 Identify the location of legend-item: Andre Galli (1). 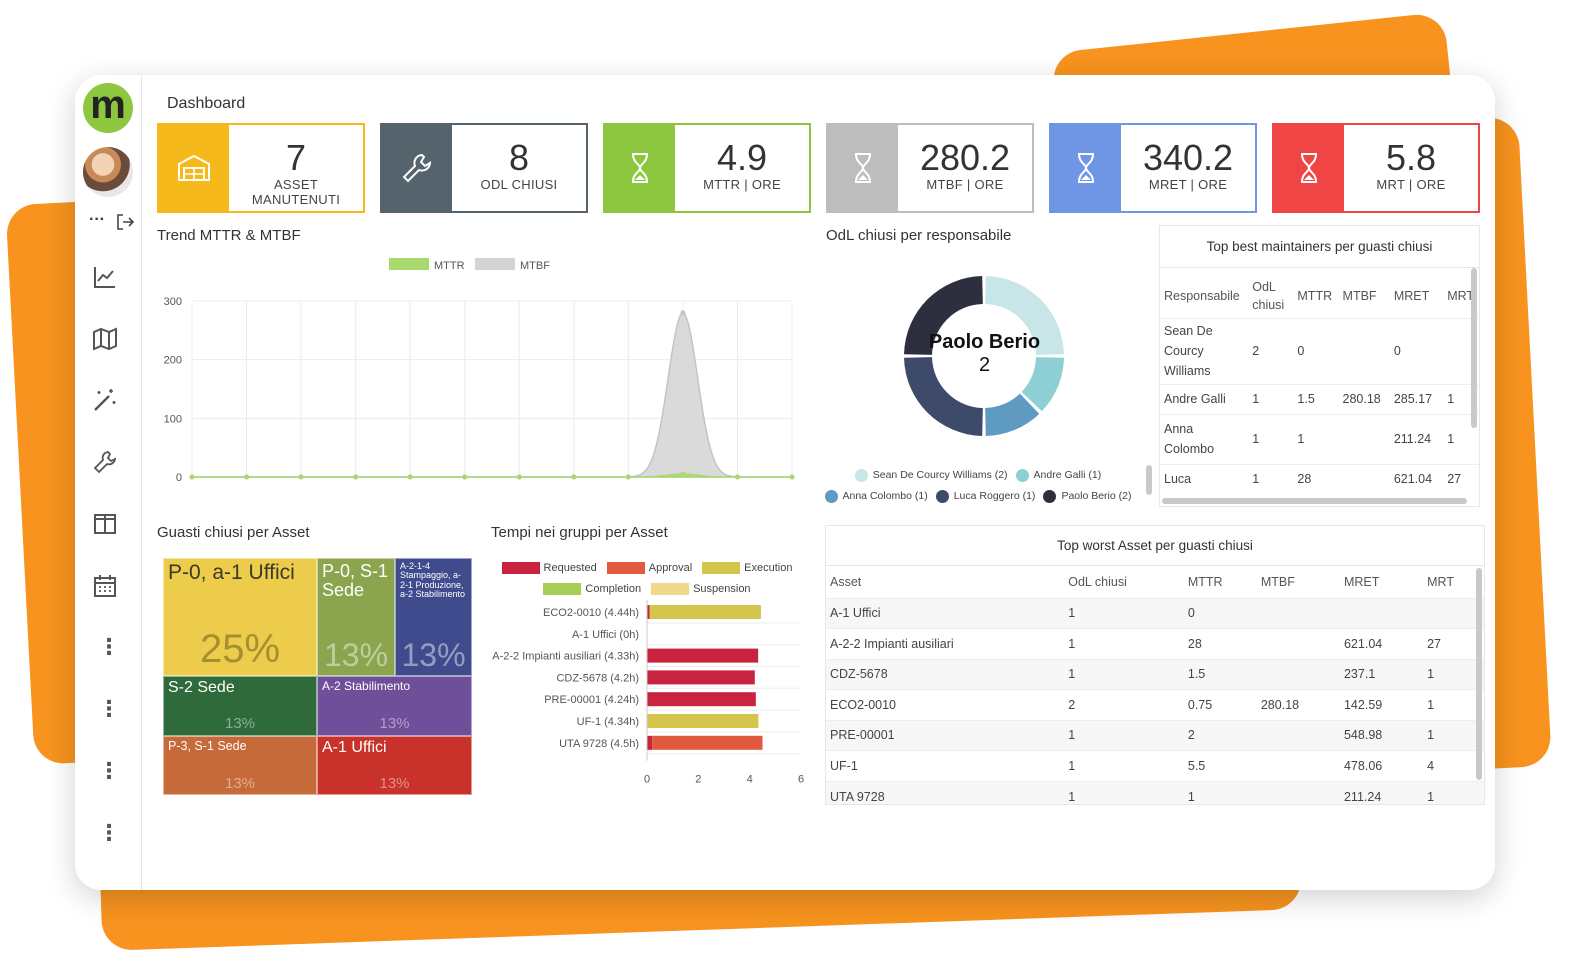
(1058, 475).